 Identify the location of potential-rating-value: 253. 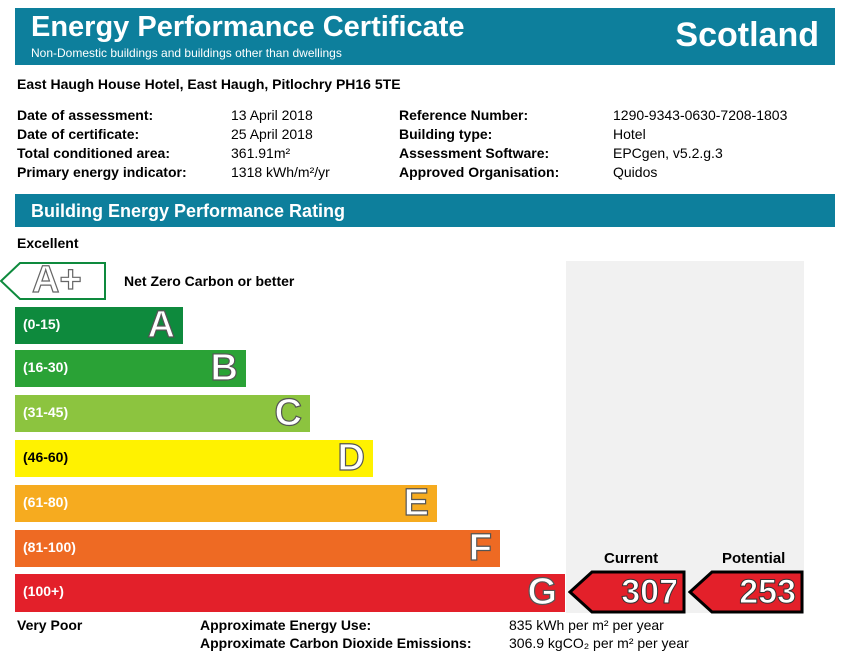
(768, 592).